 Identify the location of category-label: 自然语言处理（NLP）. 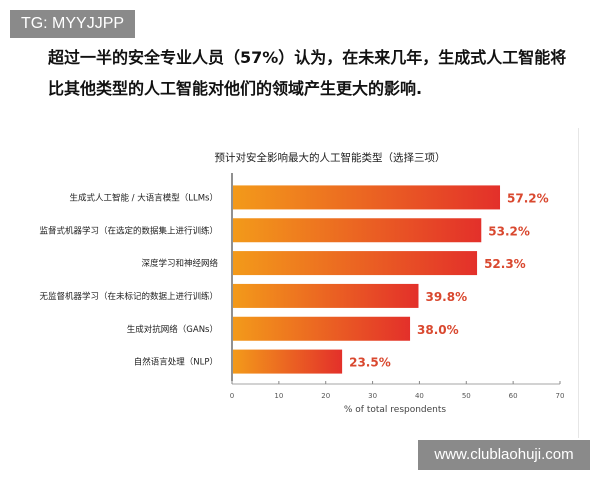
(176, 362).